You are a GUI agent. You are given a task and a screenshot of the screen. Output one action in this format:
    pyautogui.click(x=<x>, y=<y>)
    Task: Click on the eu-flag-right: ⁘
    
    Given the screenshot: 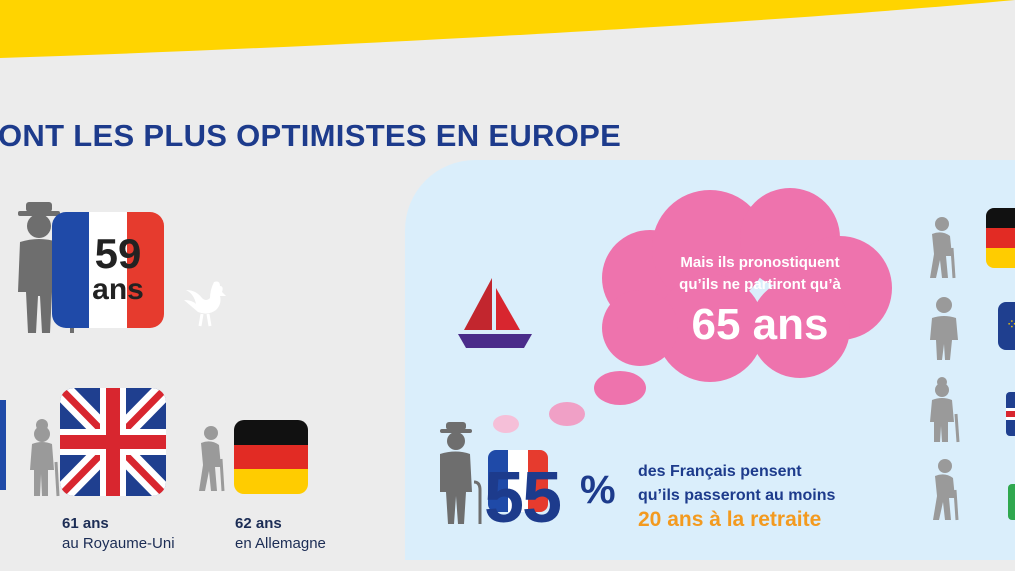 What is the action you would take?
    pyautogui.click(x=1006, y=326)
    